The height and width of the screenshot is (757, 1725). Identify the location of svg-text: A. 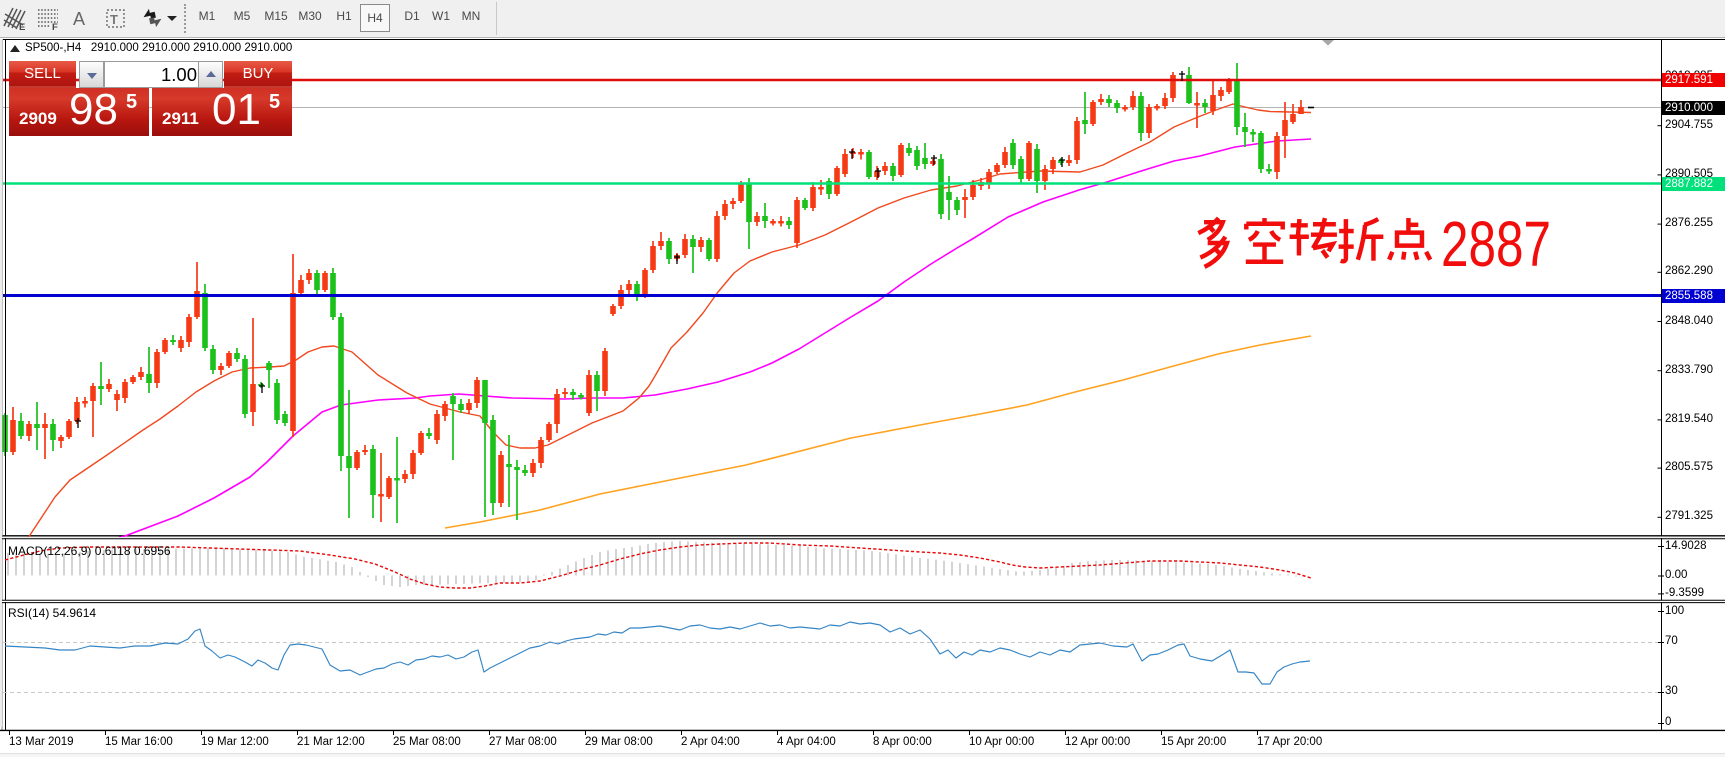
(79, 19).